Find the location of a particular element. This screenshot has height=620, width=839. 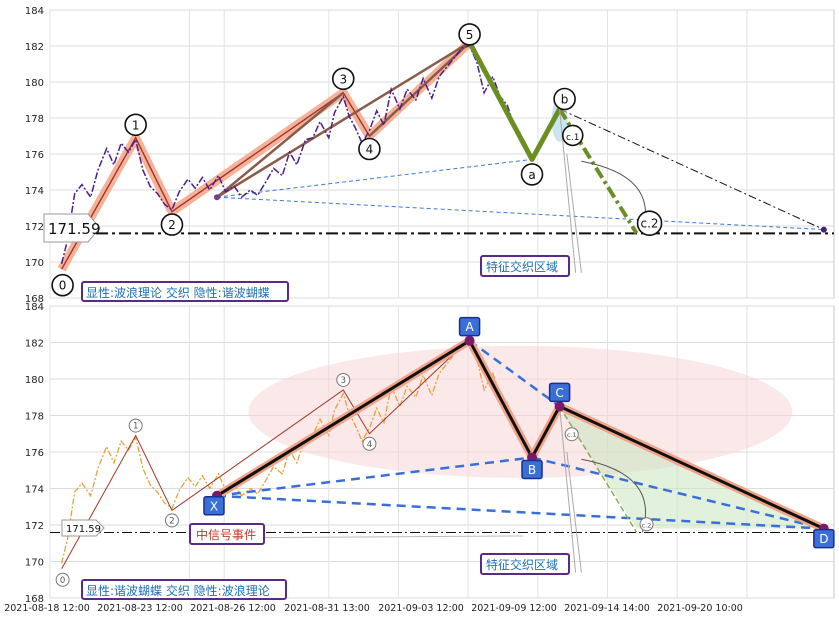

upper-zone-box: 特征交织区域 is located at coordinates (525, 266).